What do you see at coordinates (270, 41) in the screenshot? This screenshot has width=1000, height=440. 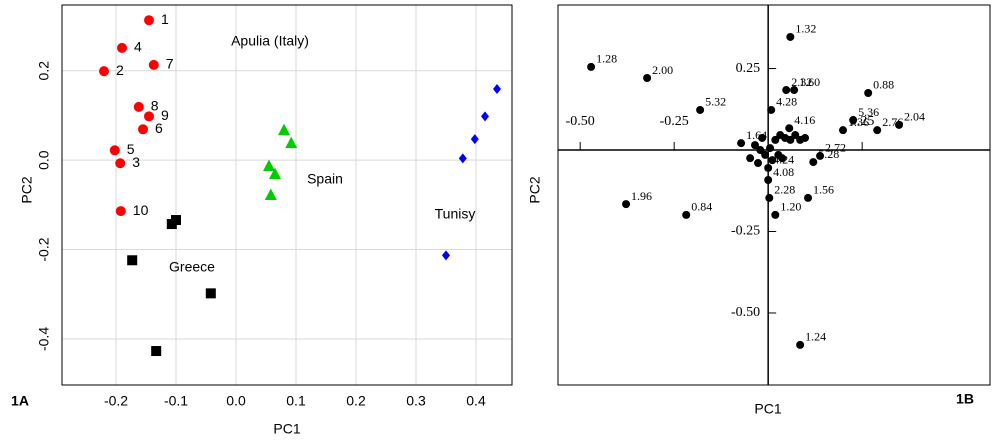 I see `group-label: Apulia (Italy)` at bounding box center [270, 41].